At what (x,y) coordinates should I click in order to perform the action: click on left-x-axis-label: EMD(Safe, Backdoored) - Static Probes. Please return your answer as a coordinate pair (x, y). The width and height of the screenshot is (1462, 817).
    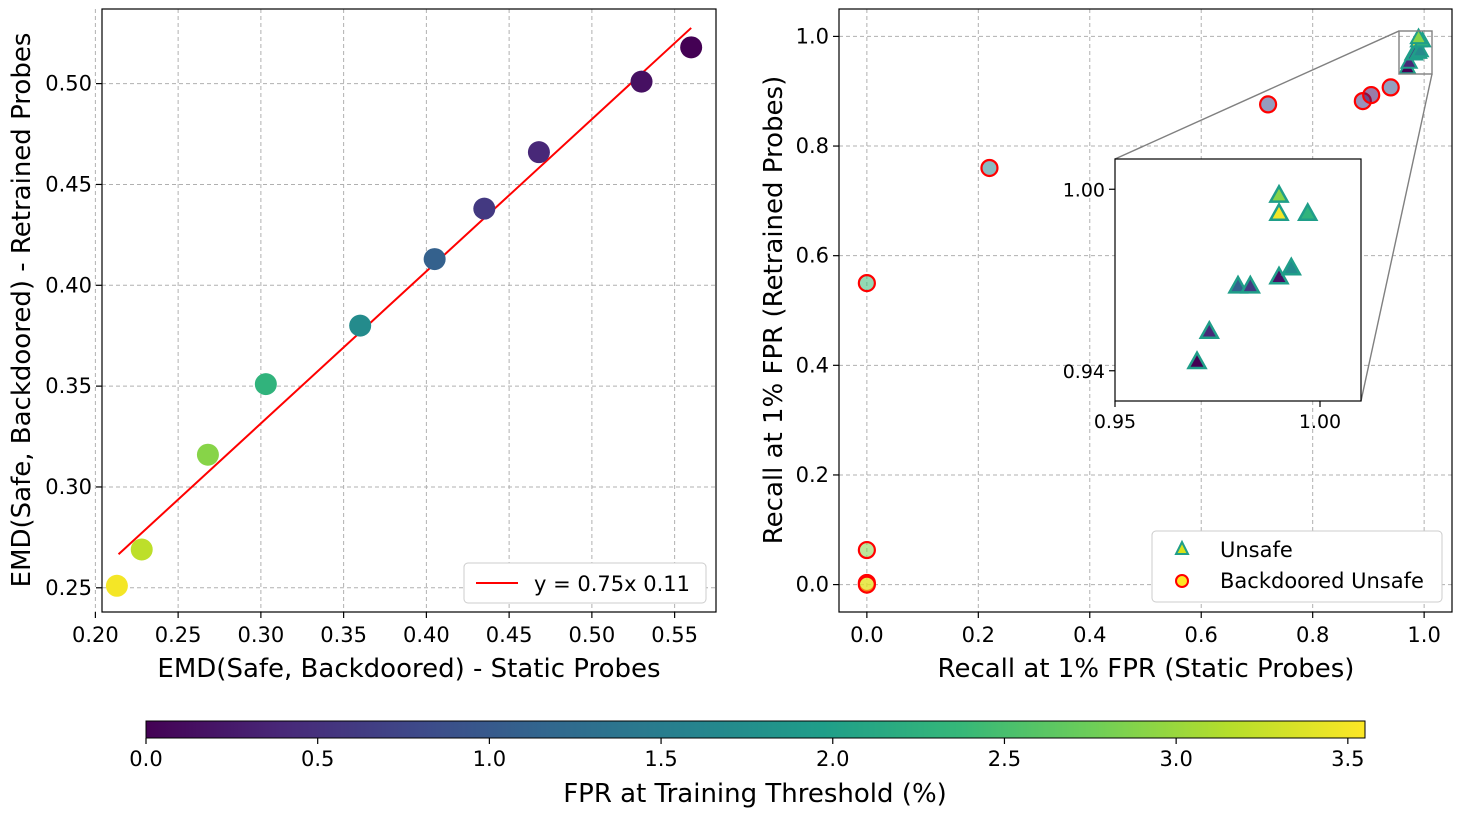
    Looking at the image, I should click on (408, 669).